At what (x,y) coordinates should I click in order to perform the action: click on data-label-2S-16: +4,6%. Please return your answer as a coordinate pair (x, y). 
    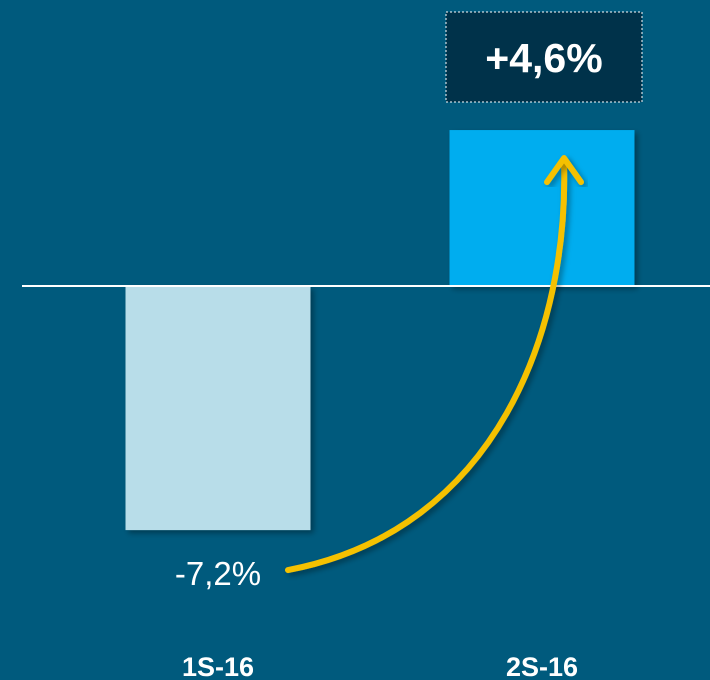
    Looking at the image, I should click on (543, 58).